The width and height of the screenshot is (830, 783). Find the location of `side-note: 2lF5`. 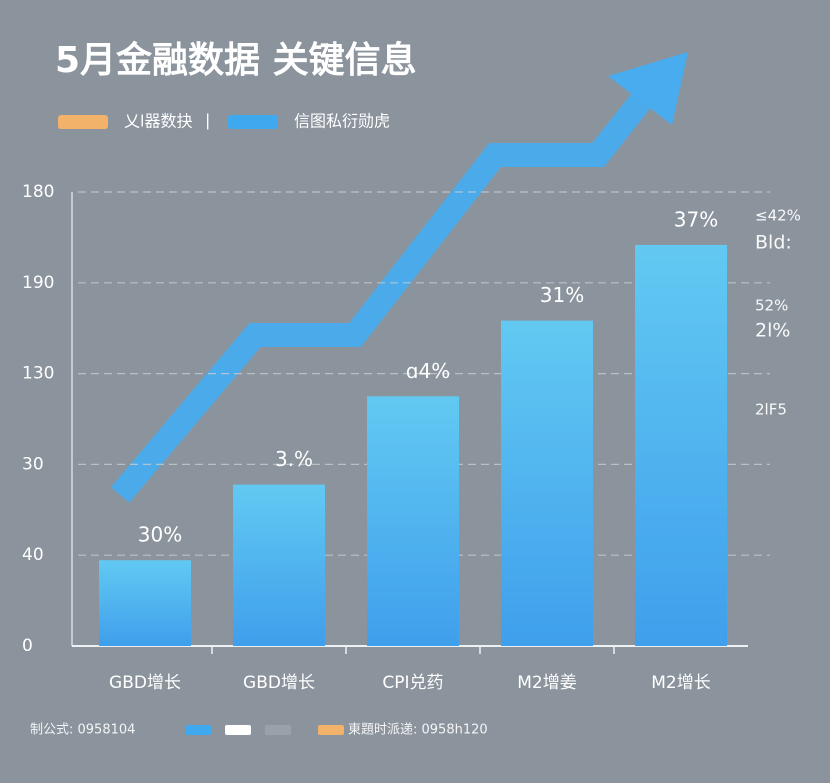

side-note: 2lF5 is located at coordinates (771, 410).